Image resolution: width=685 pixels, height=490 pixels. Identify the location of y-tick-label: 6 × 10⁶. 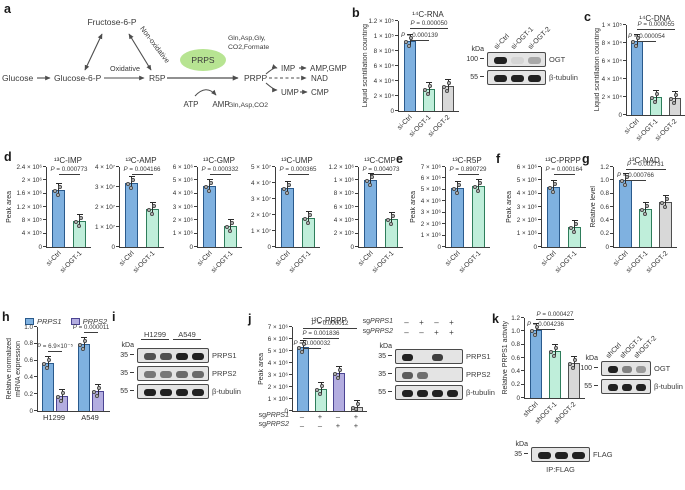
(182, 167).